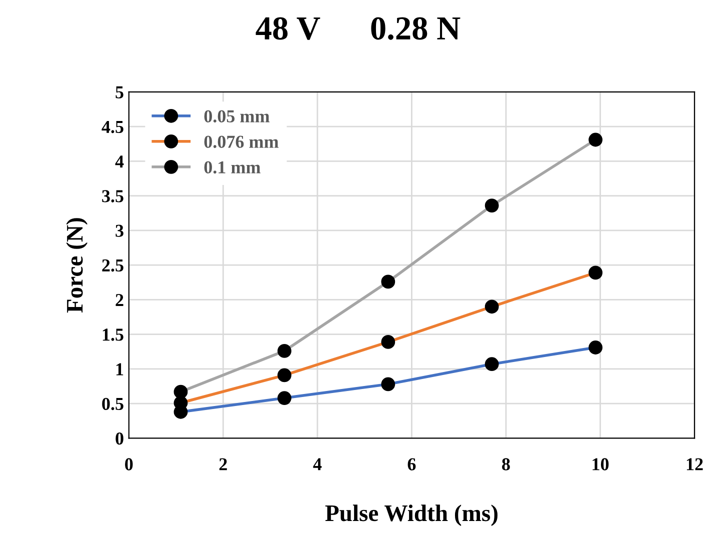 The height and width of the screenshot is (541, 716). I want to click on x-tick-label: 12, so click(694, 464).